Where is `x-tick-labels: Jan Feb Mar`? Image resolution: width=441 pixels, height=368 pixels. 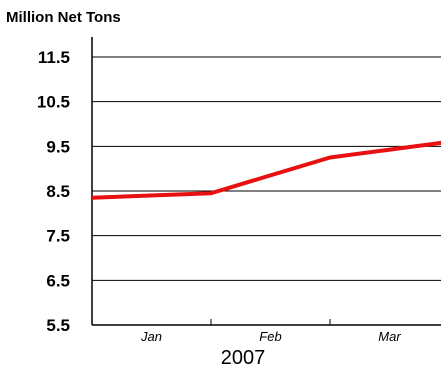
x-tick-labels: Jan Feb Mar is located at coordinates (270, 336).